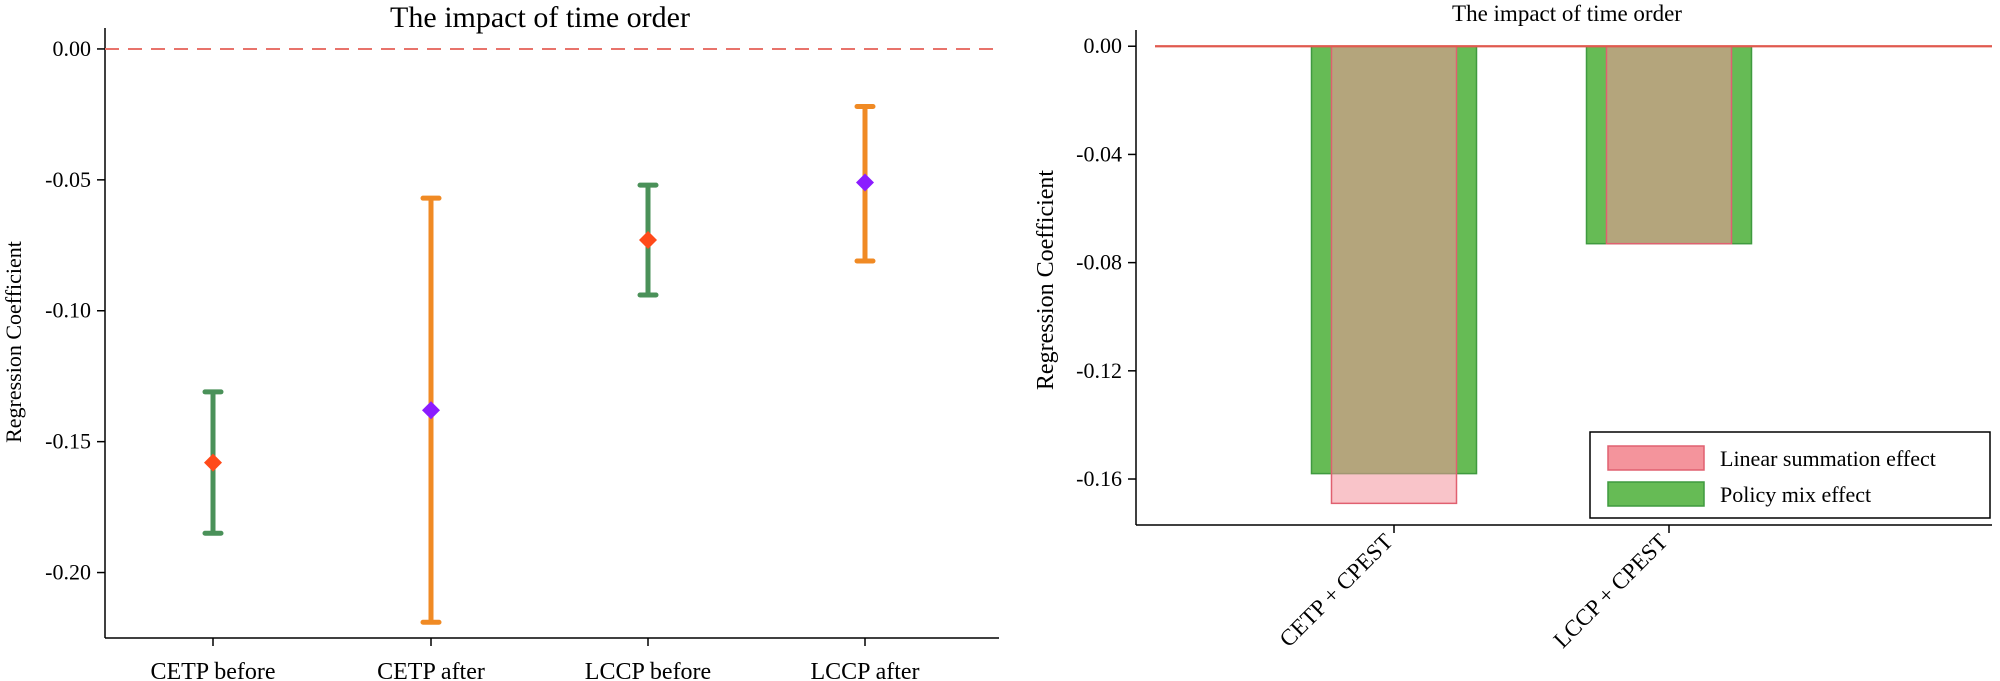 The height and width of the screenshot is (681, 2000). Describe the element at coordinates (1099, 478) in the screenshot. I see `chart2-y-tick-label: -0.16` at that location.